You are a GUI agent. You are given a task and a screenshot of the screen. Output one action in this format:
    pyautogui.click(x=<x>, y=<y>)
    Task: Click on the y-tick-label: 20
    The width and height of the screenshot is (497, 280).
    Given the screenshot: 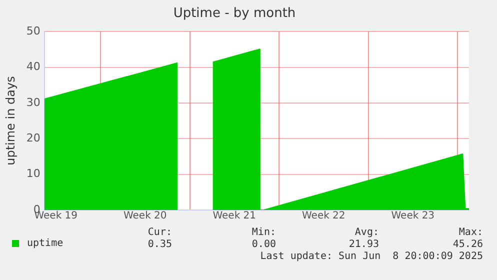 What is the action you would take?
    pyautogui.click(x=33, y=138)
    